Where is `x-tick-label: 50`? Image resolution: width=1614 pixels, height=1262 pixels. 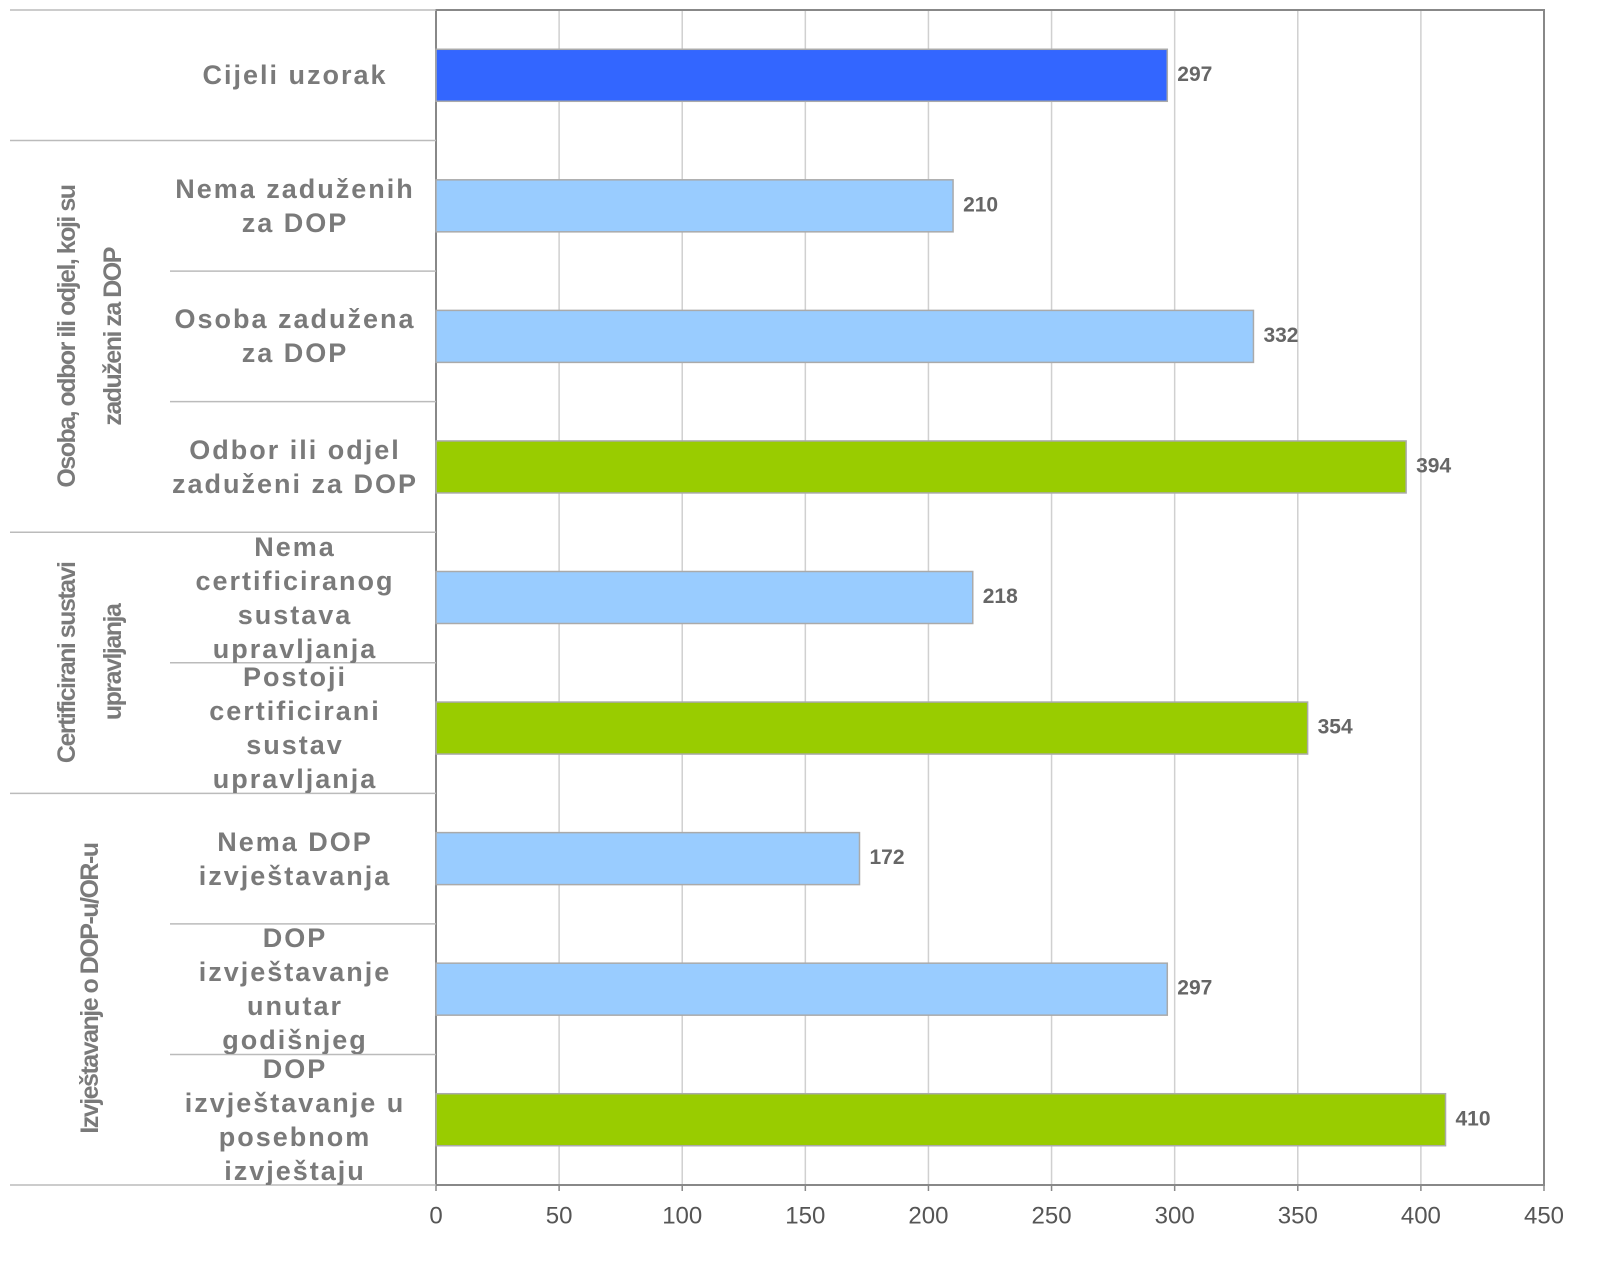
x-tick-label: 50 is located at coordinates (559, 1215).